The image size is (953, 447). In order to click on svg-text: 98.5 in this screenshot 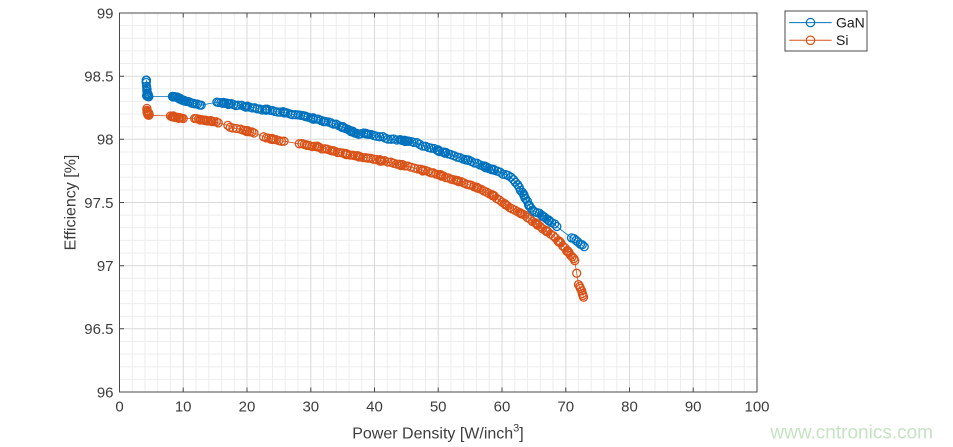, I will do `click(98, 77)`.